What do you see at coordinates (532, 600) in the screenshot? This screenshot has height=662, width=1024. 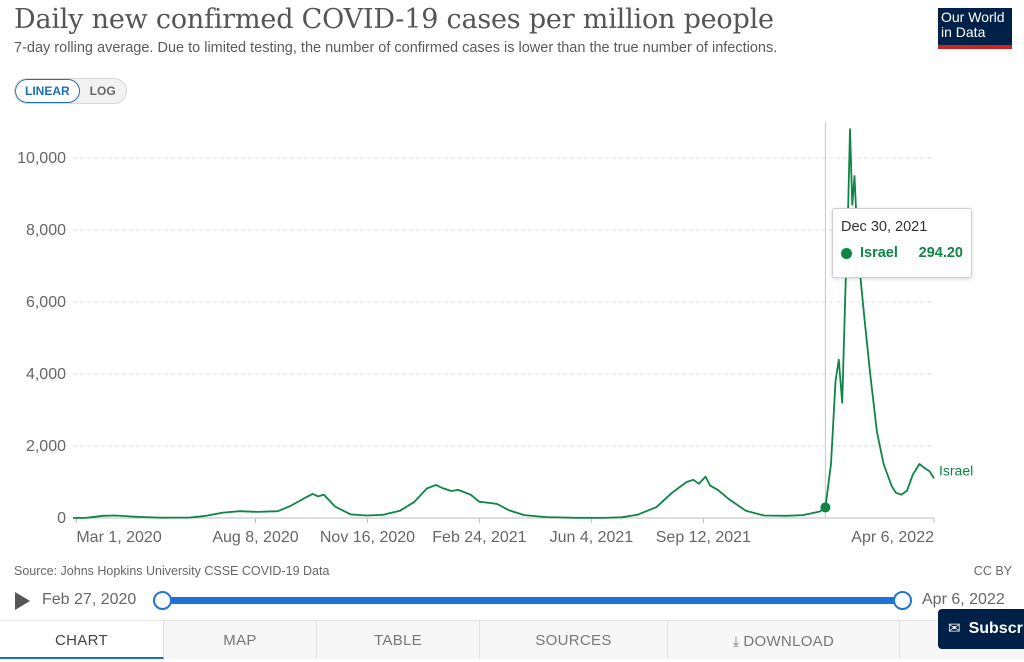 I see `timeline-track` at bounding box center [532, 600].